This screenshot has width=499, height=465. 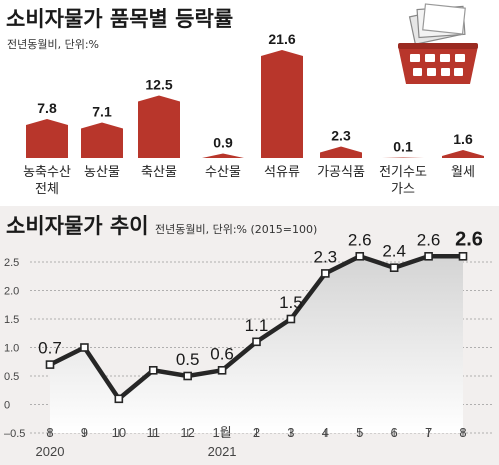 What do you see at coordinates (341, 172) in the screenshot?
I see `bar-category-label: 가공식품` at bounding box center [341, 172].